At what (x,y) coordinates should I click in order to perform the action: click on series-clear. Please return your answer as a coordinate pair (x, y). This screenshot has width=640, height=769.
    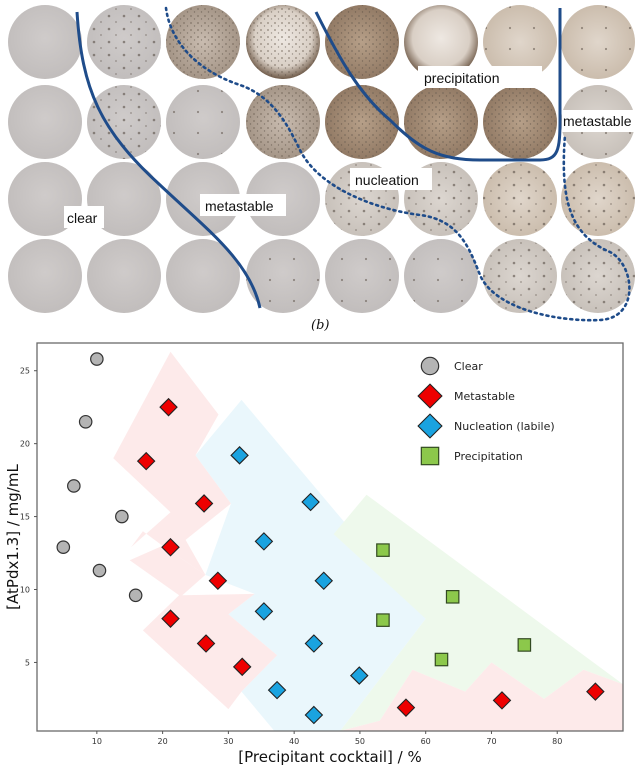
    Looking at the image, I should click on (99, 477).